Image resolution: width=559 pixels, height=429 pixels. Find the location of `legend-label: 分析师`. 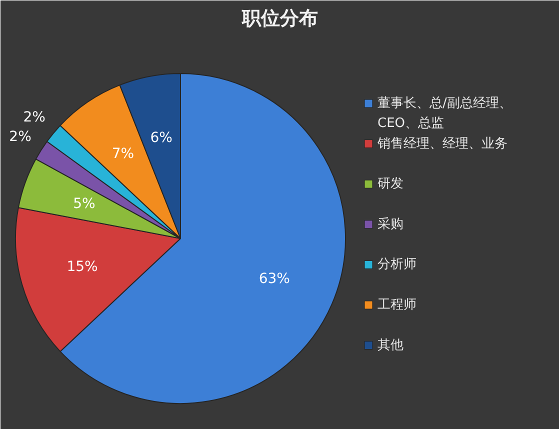

legend-label: 分析师 is located at coordinates (397, 264).